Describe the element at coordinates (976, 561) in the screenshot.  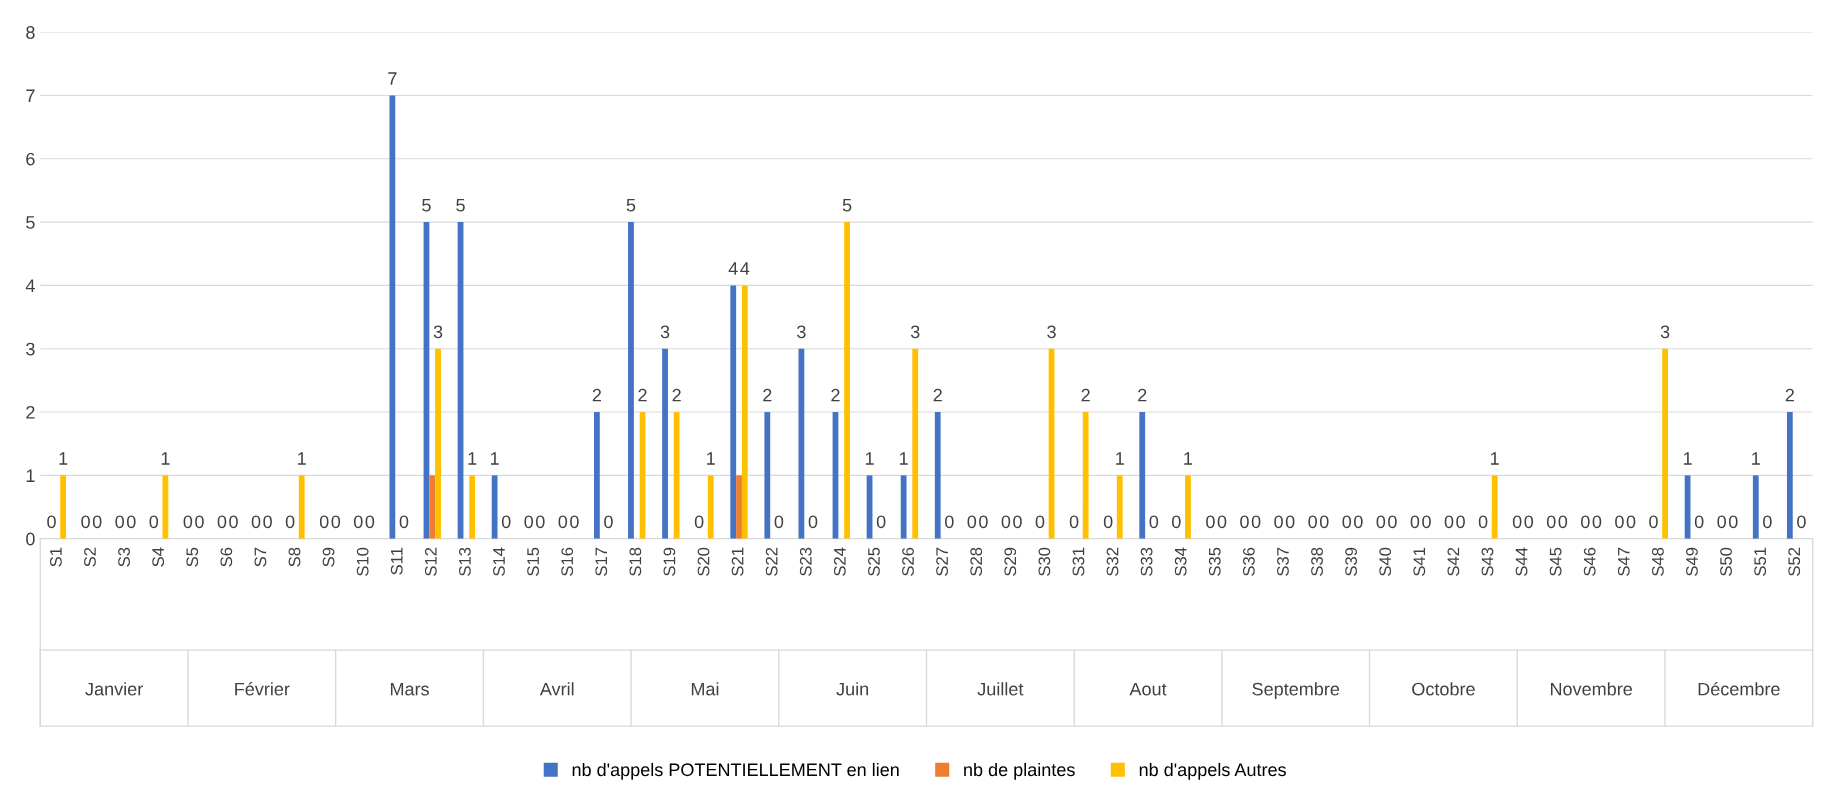
I see `x-tick-label: S28` at that location.